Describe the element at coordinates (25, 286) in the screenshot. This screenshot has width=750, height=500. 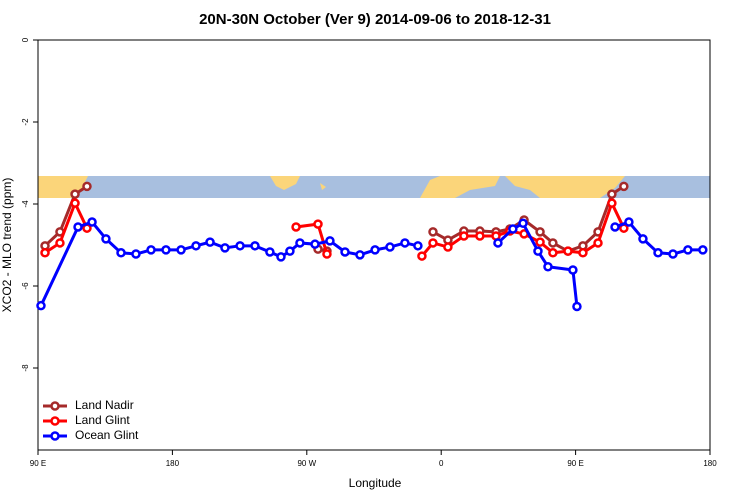
I see `y-tick-label: -6` at that location.